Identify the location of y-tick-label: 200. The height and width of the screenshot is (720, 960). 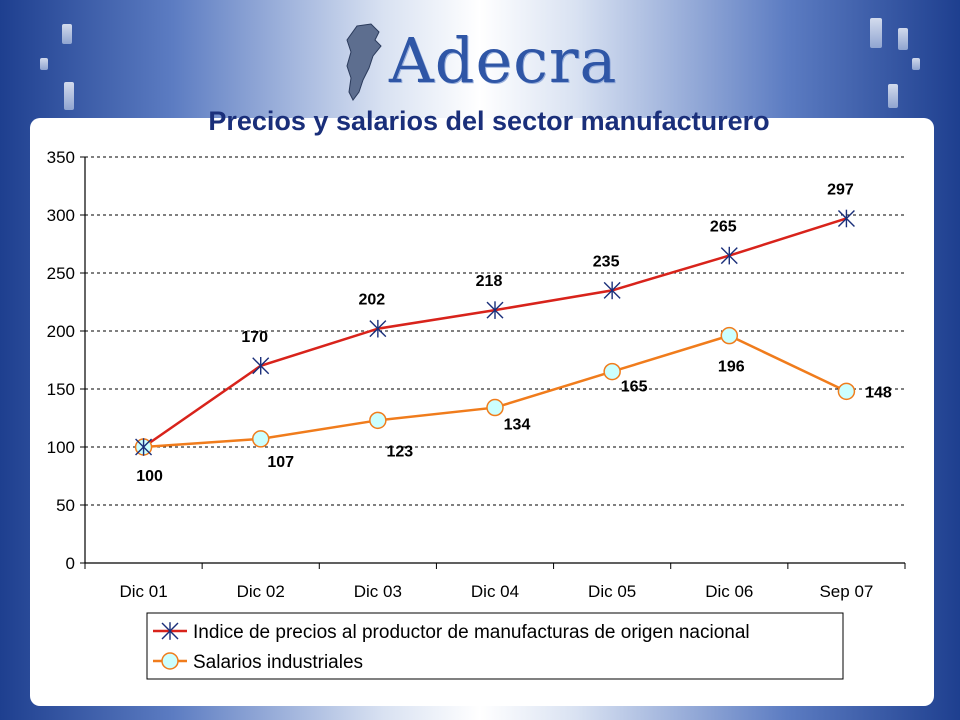
(61, 331).